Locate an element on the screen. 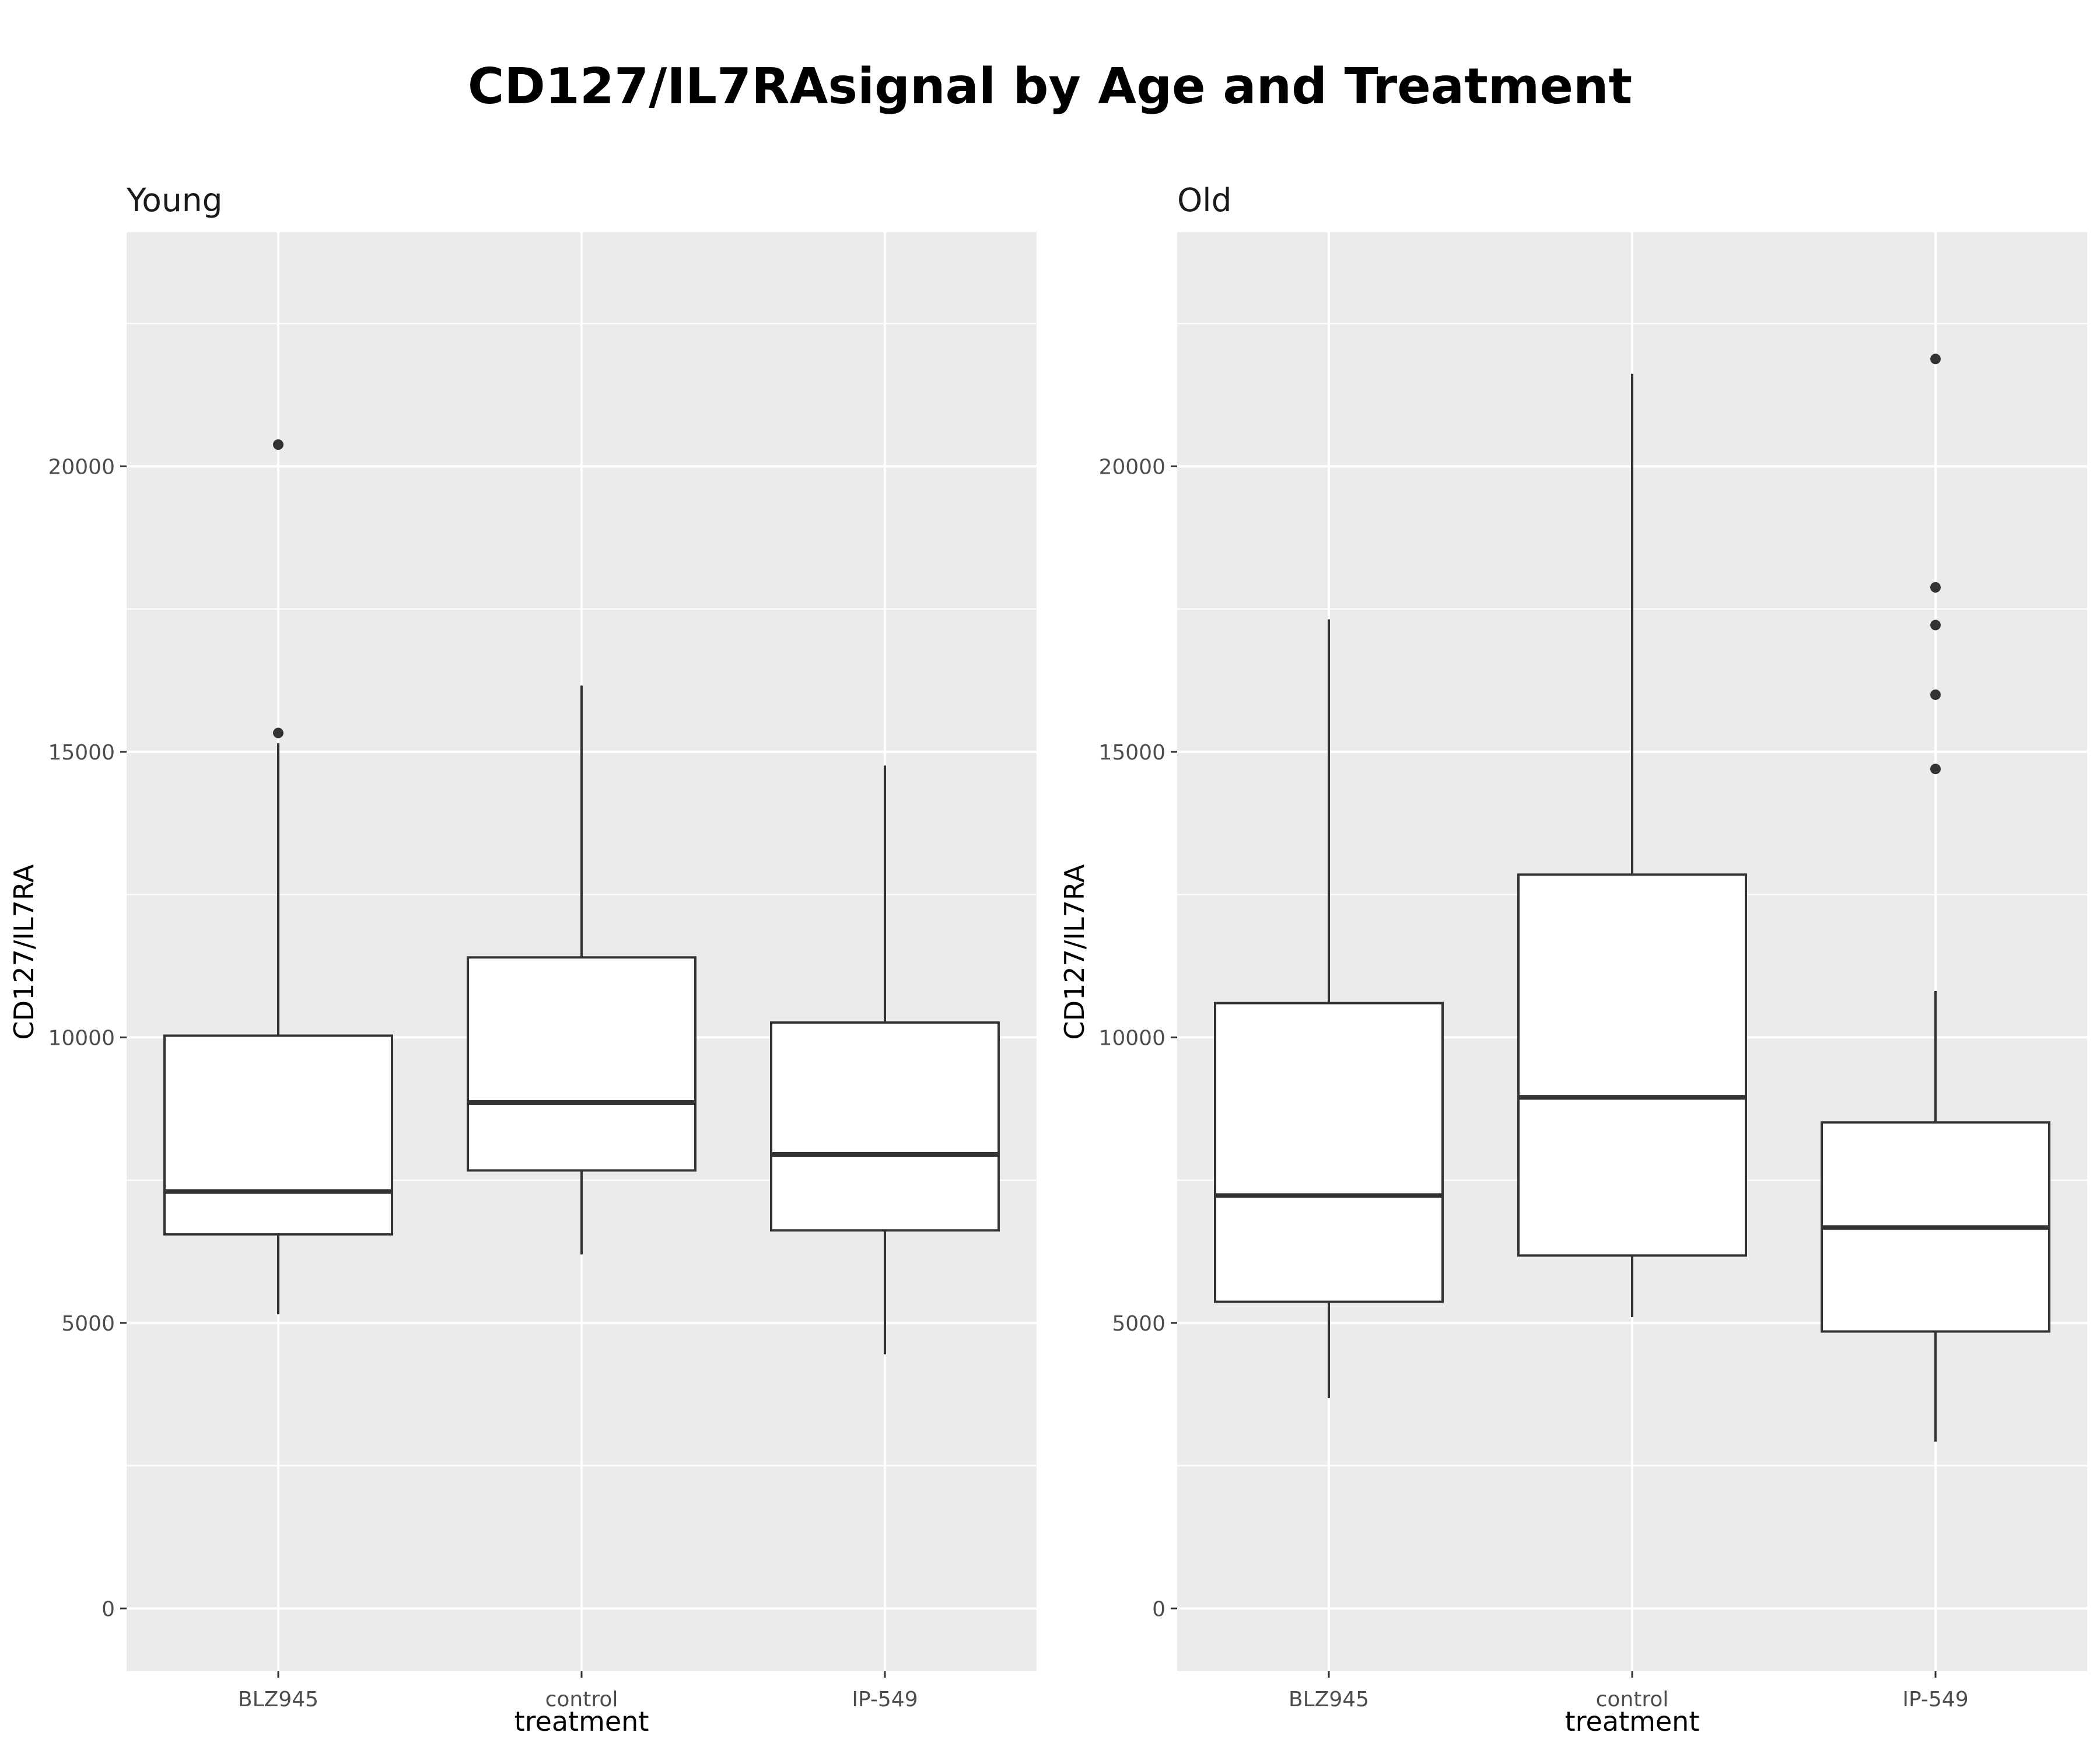 This screenshot has height=1750, width=2100. chart-title: CD127/IL7RAsignal by Age and Treatment is located at coordinates (1050, 87).